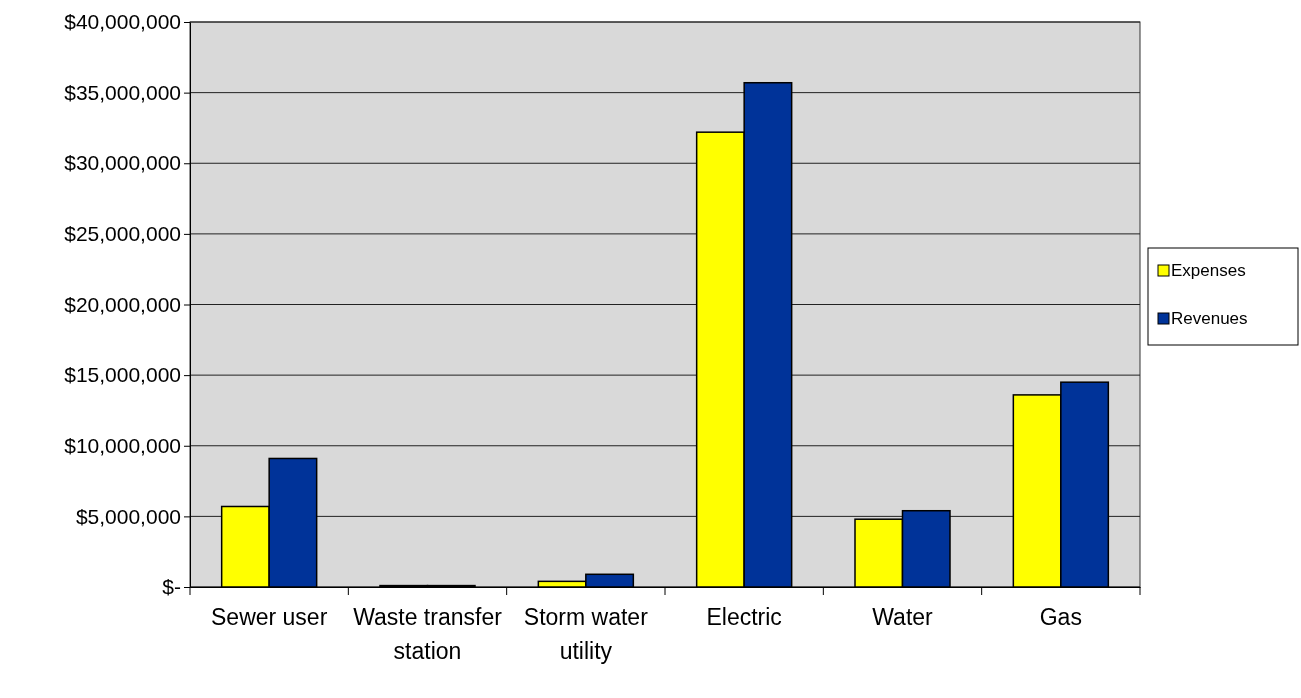 The height and width of the screenshot is (698, 1301). I want to click on x-tick-label: Gas, so click(1060, 617).